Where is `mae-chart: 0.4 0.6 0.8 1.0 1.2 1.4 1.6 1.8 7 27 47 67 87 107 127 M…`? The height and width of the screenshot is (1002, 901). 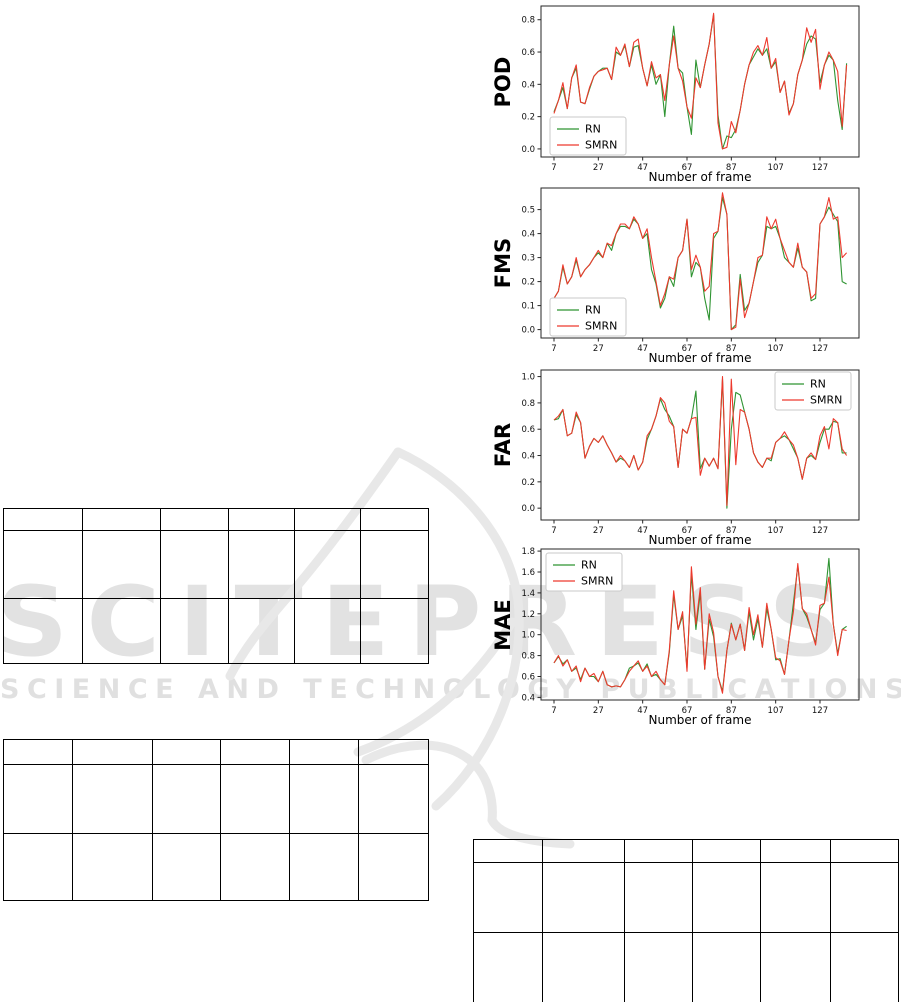 mae-chart: 0.4 0.6 0.8 1.0 1.2 1.4 1.6 1.8 7 27 47 67 87 107 127 M… is located at coordinates (675, 637).